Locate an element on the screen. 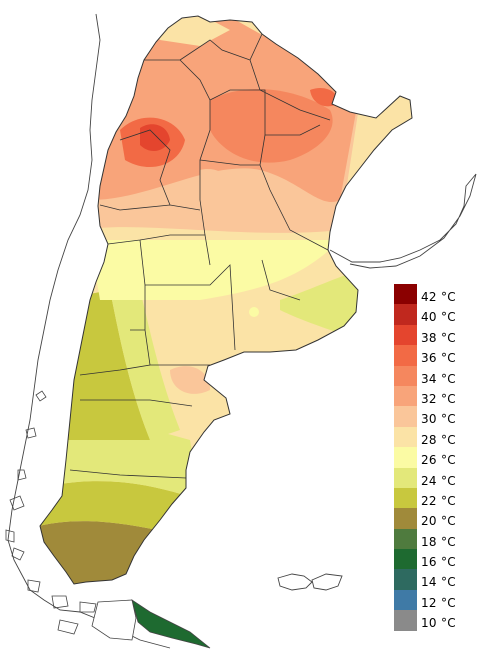  legend-item: 32 °C is located at coordinates (434, 396).